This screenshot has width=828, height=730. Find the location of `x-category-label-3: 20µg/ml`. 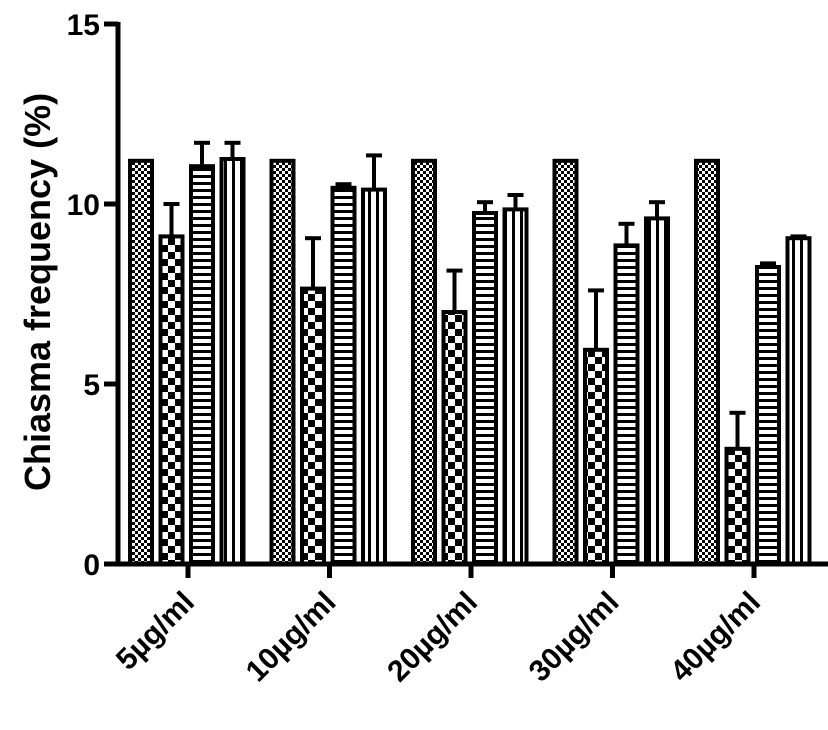

x-category-label-3: 20µg/ml is located at coordinates (432, 637).